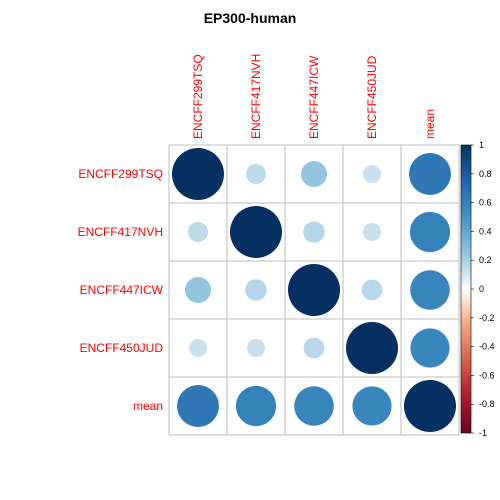 The image size is (500, 500). Describe the element at coordinates (122, 348) in the screenshot. I see `row-label: ENCFF450JUD` at that location.